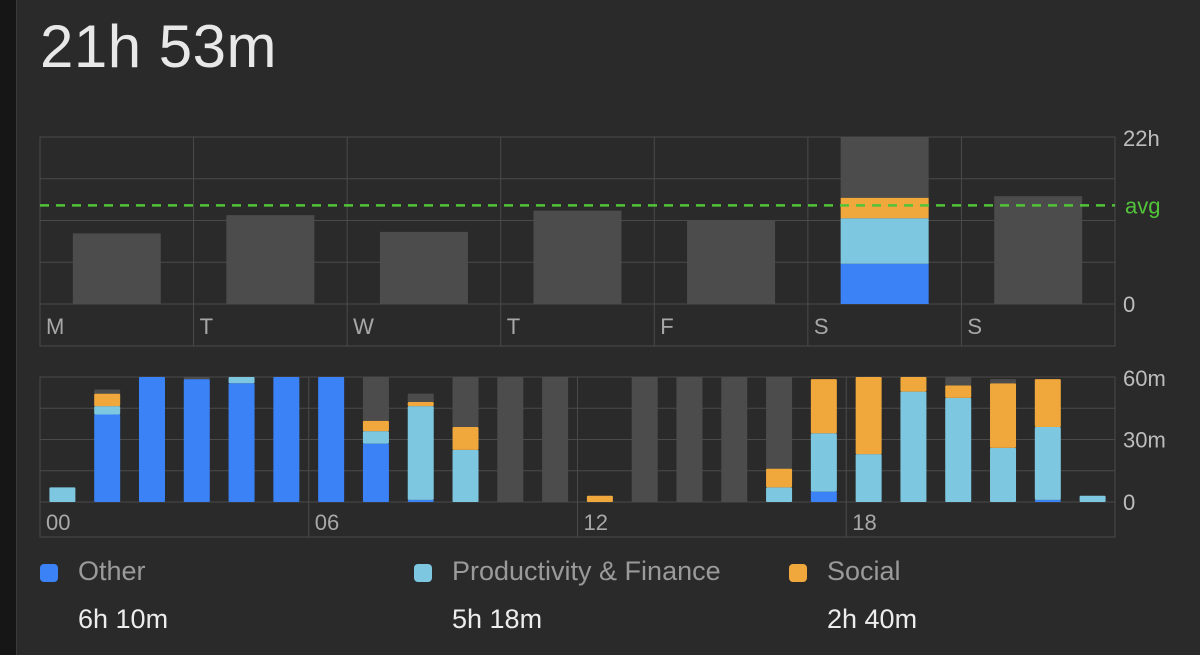  What do you see at coordinates (123, 619) in the screenshot?
I see `legend-value-other: 6h 10m` at bounding box center [123, 619].